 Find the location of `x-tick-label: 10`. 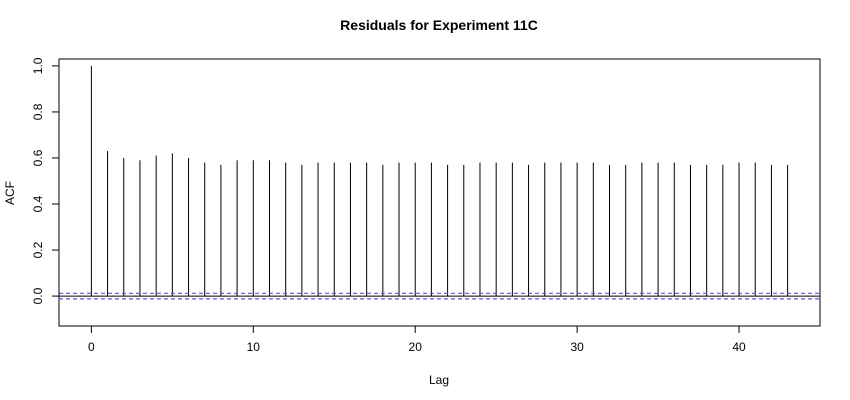

x-tick-label: 10 is located at coordinates (254, 347).